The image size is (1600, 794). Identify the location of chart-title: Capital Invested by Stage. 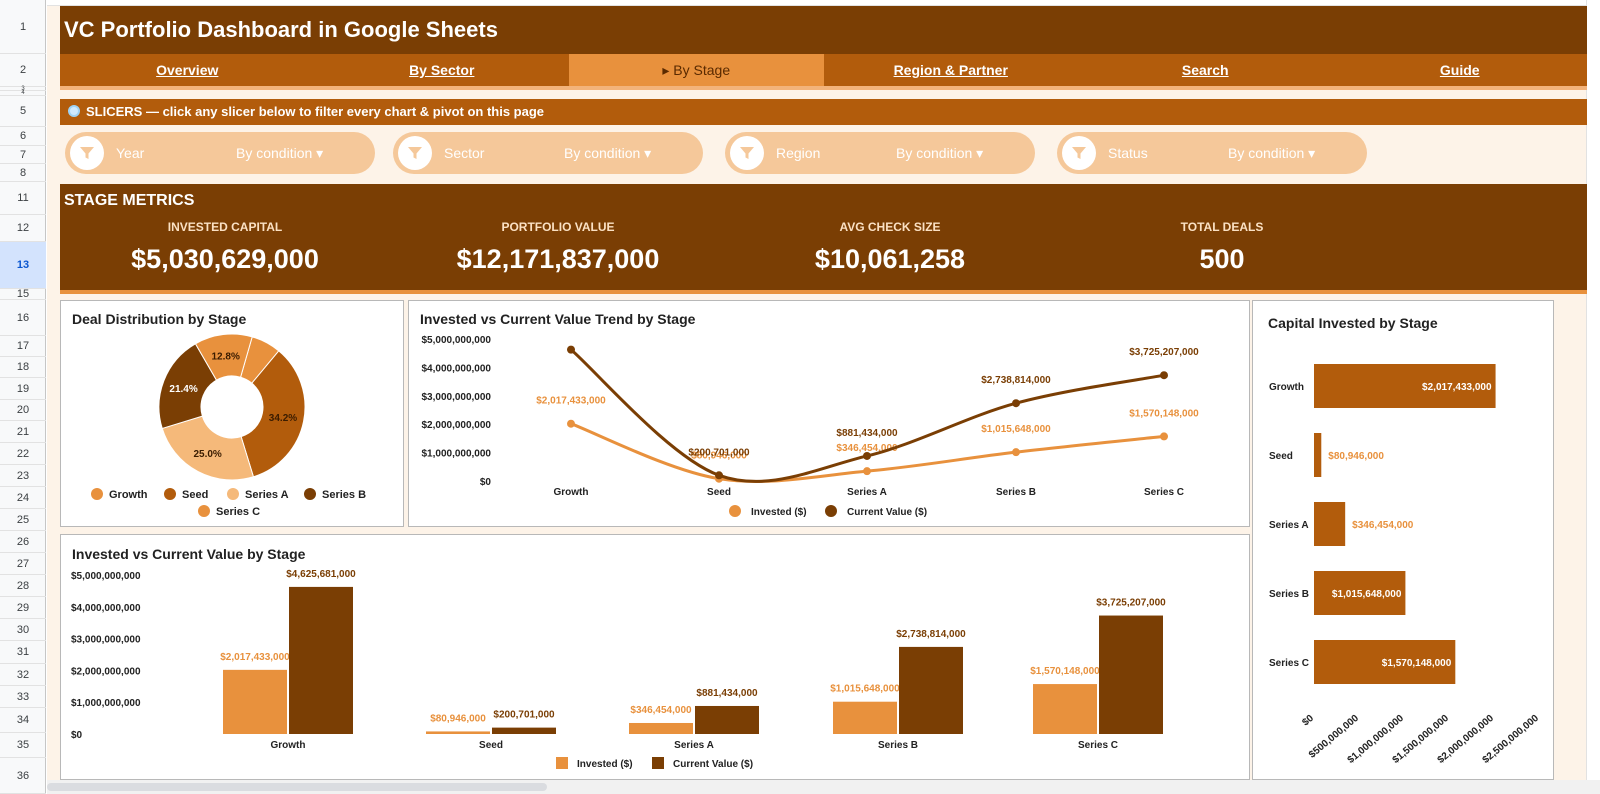
(1353, 323).